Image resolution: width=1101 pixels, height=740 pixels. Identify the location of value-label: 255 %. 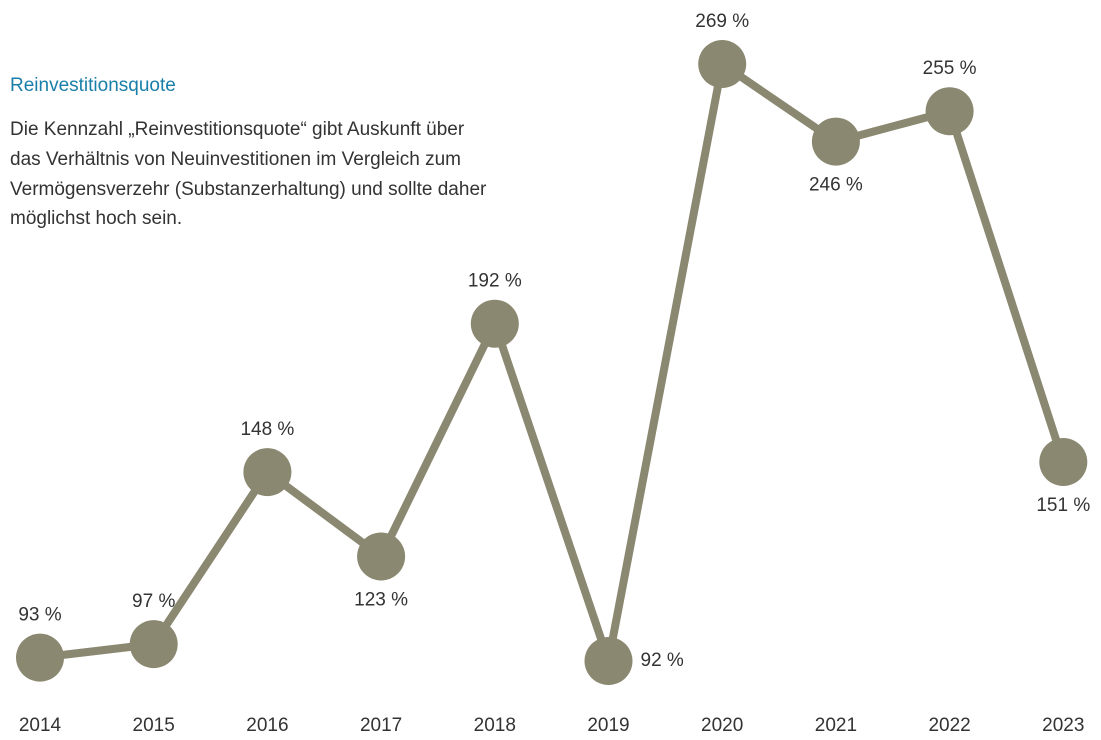
(950, 68).